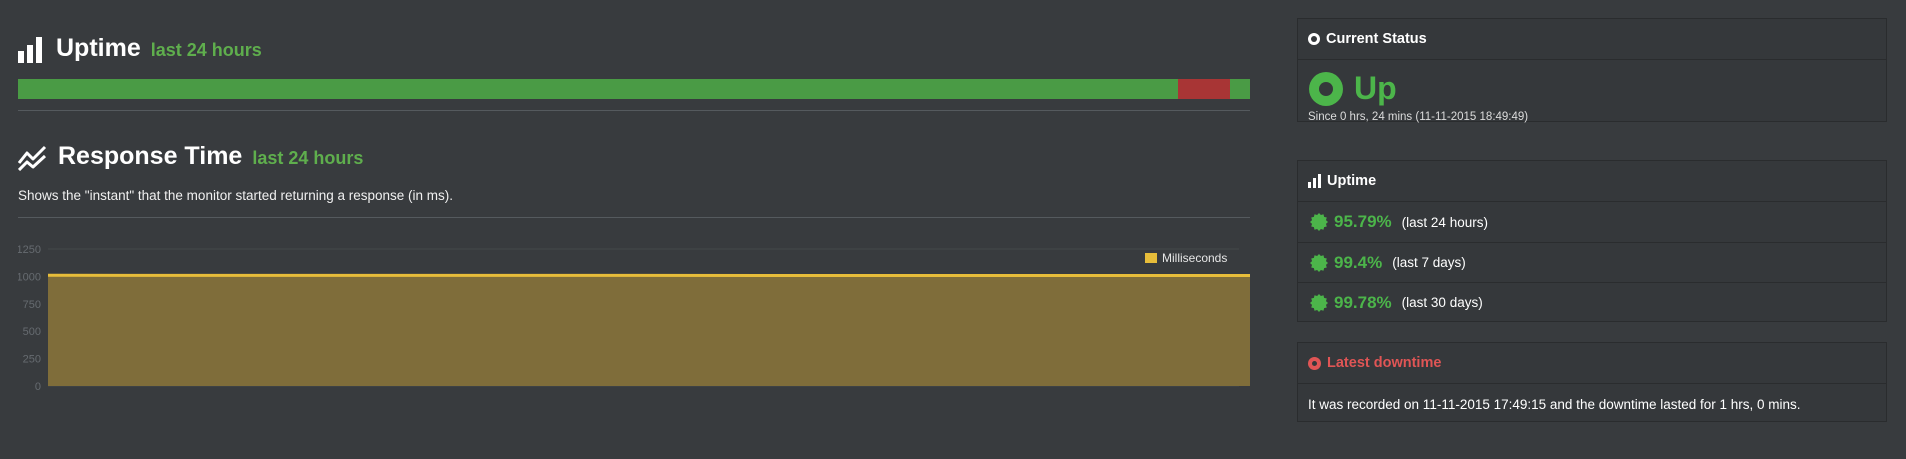 The height and width of the screenshot is (459, 1906). What do you see at coordinates (1592, 363) in the screenshot?
I see `latest-downtime-header: Latest downtime` at bounding box center [1592, 363].